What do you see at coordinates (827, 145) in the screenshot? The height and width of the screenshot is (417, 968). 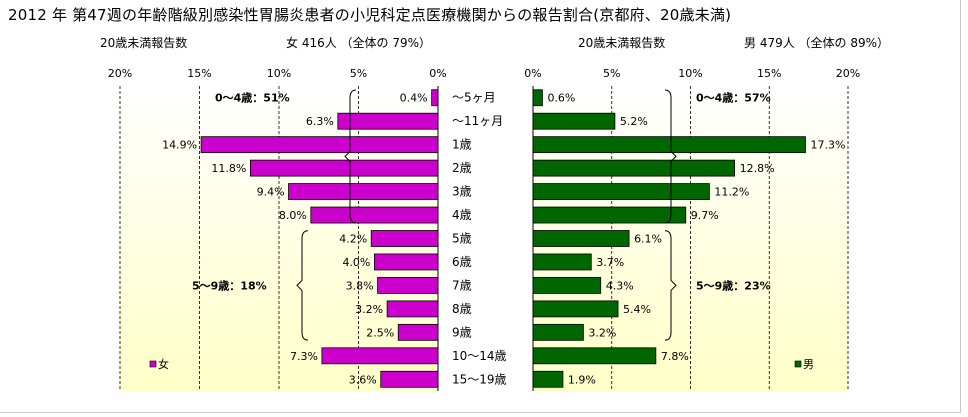 I see `male-value-label: 17.3%` at bounding box center [827, 145].